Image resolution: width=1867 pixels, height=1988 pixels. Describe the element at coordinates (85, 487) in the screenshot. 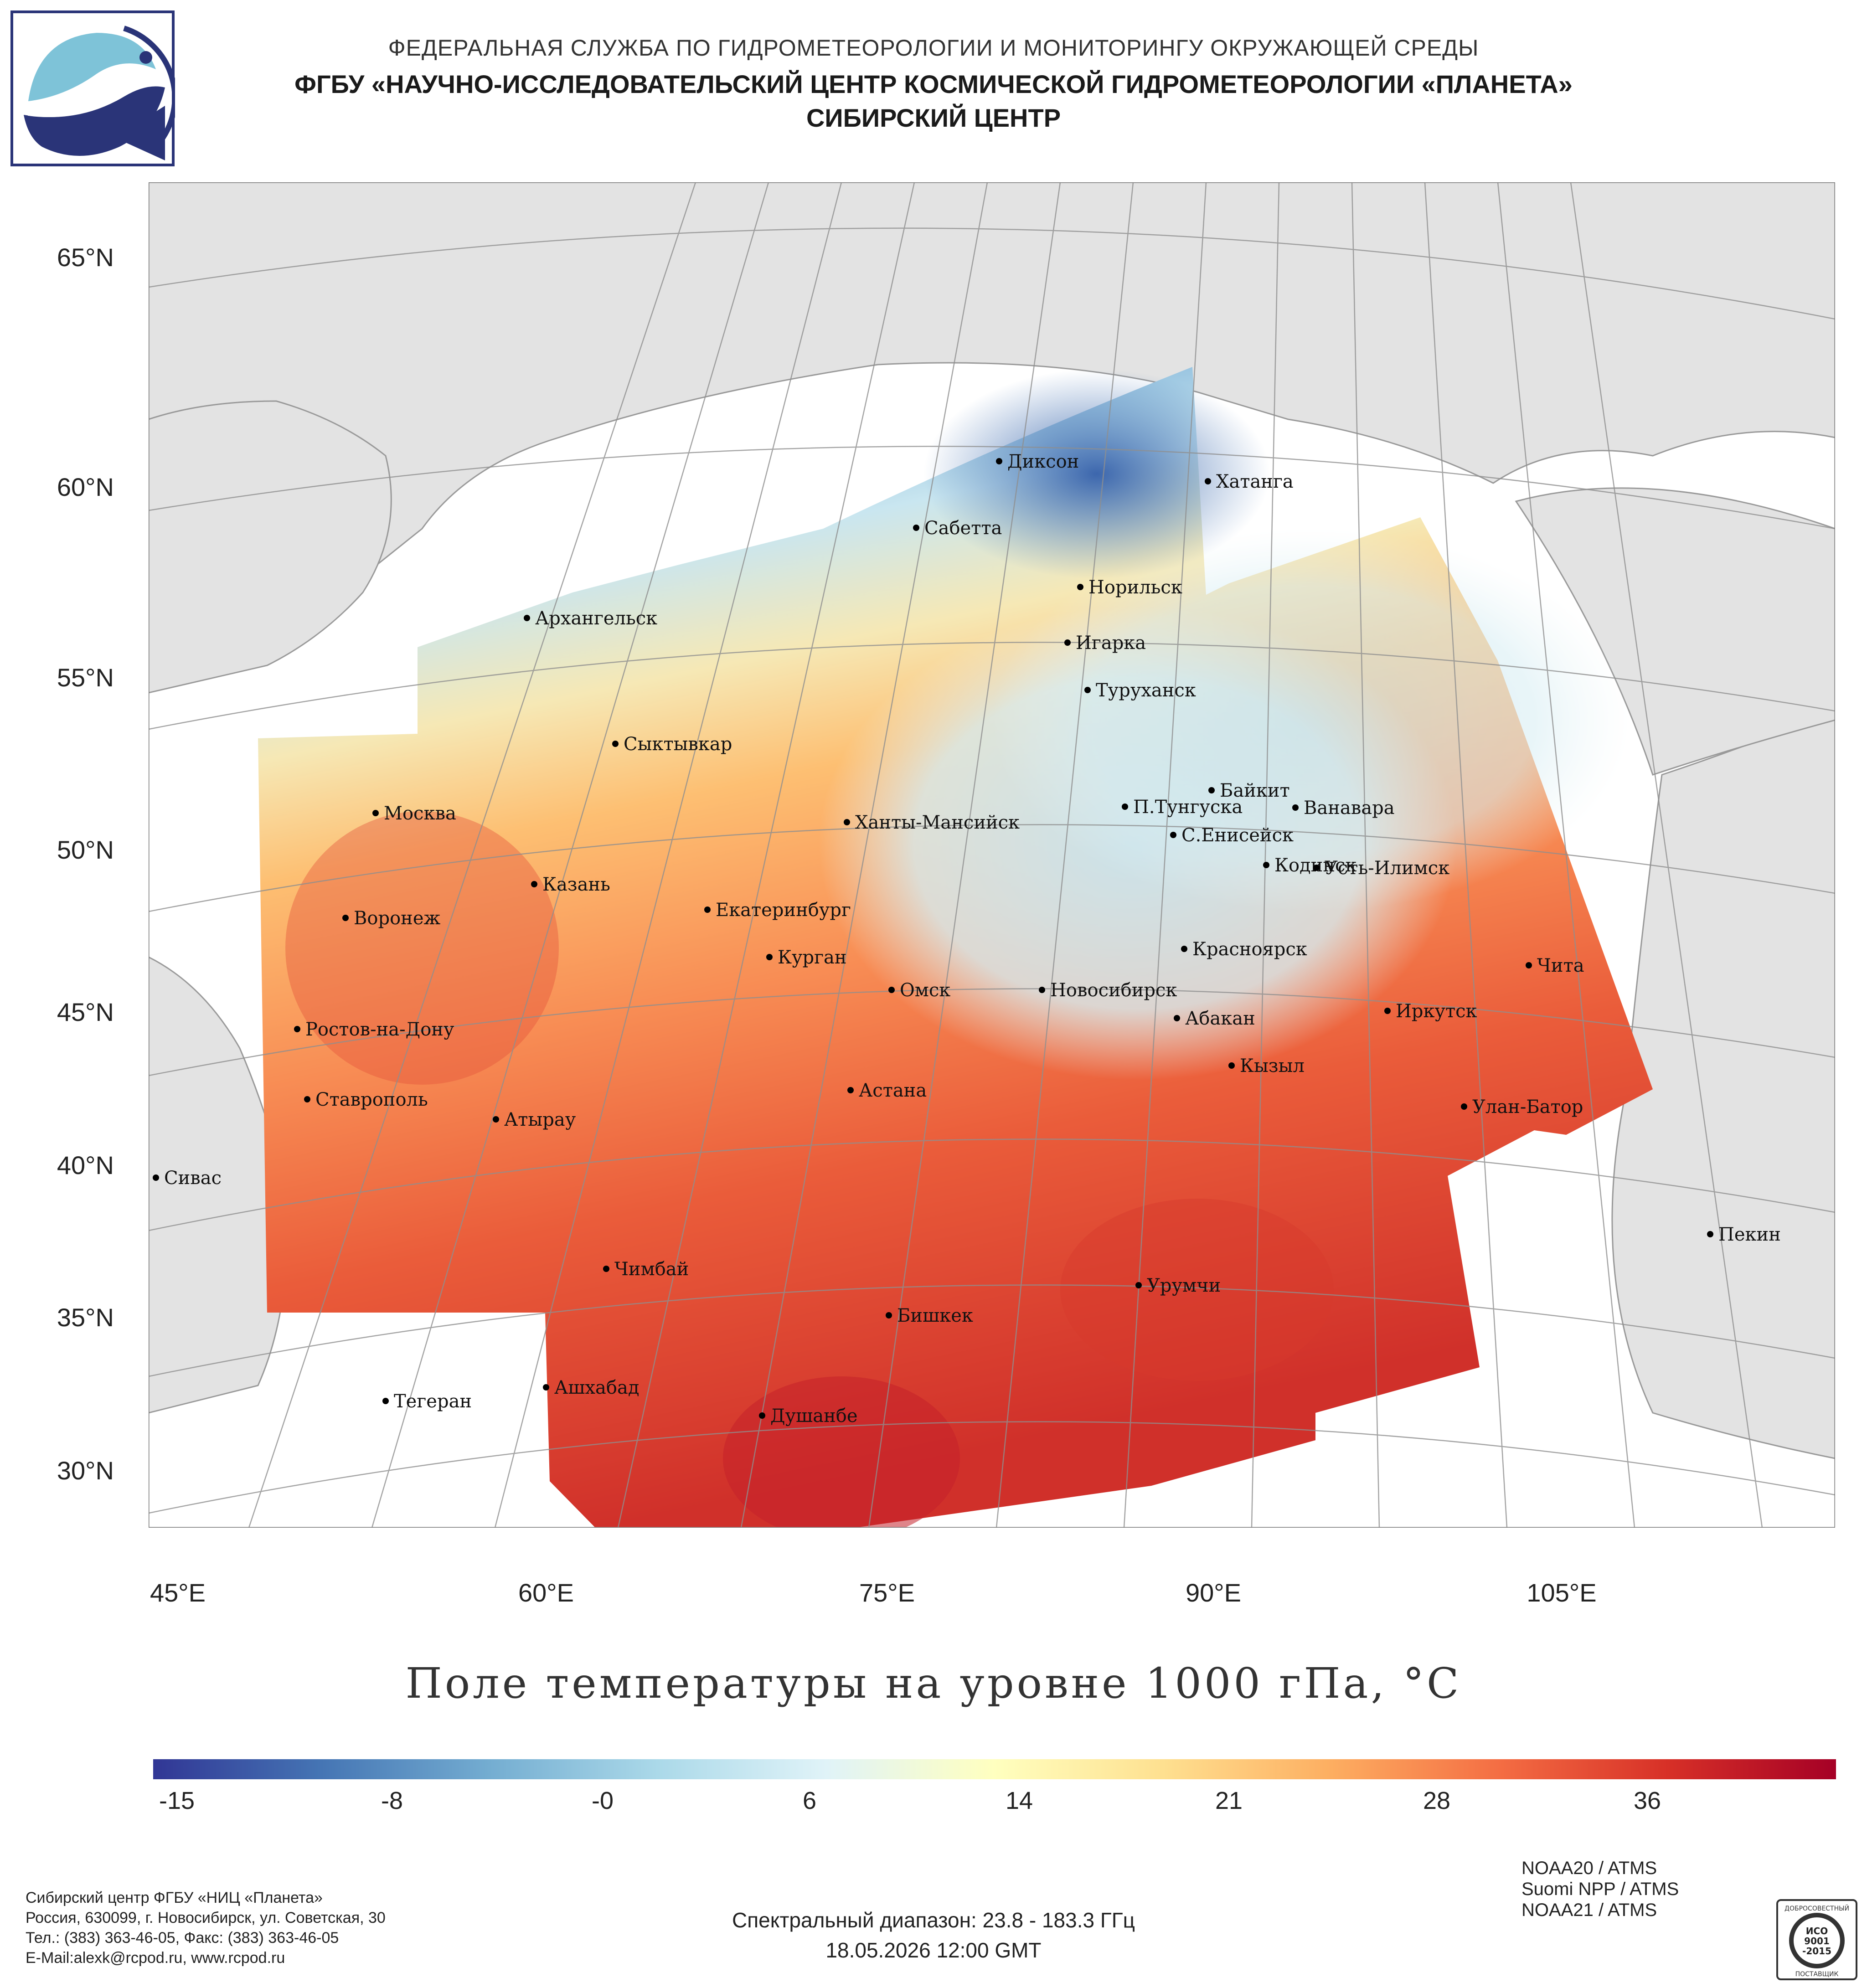

I see `lat-label-60: 60°N` at that location.